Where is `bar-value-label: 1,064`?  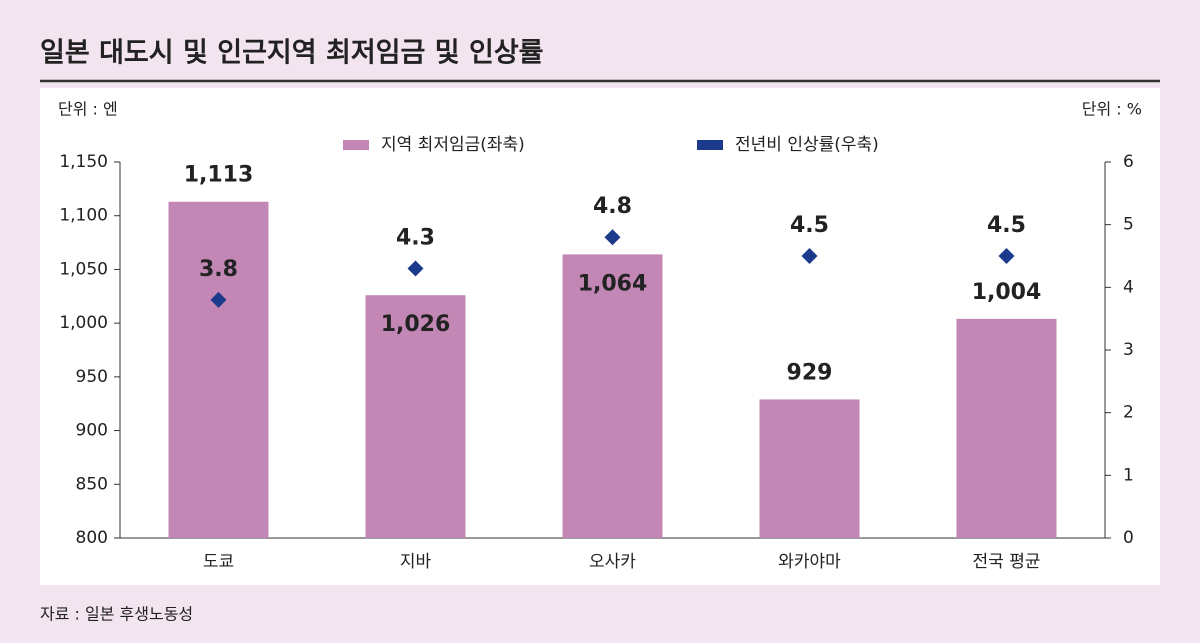 bar-value-label: 1,064 is located at coordinates (613, 283).